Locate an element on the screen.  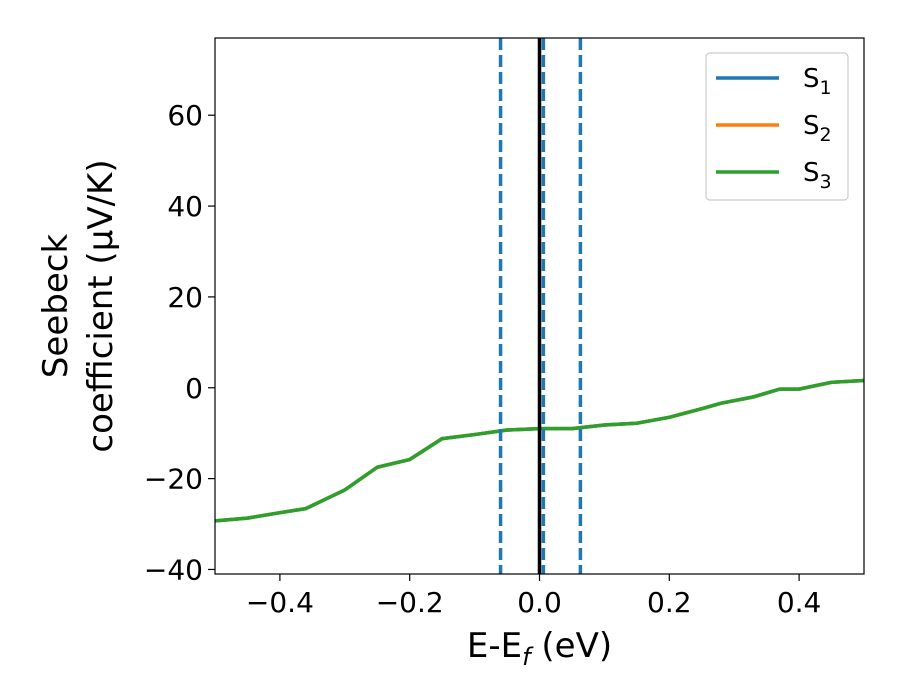
x-axis-label: E-Ef (eV) is located at coordinates (539, 648).